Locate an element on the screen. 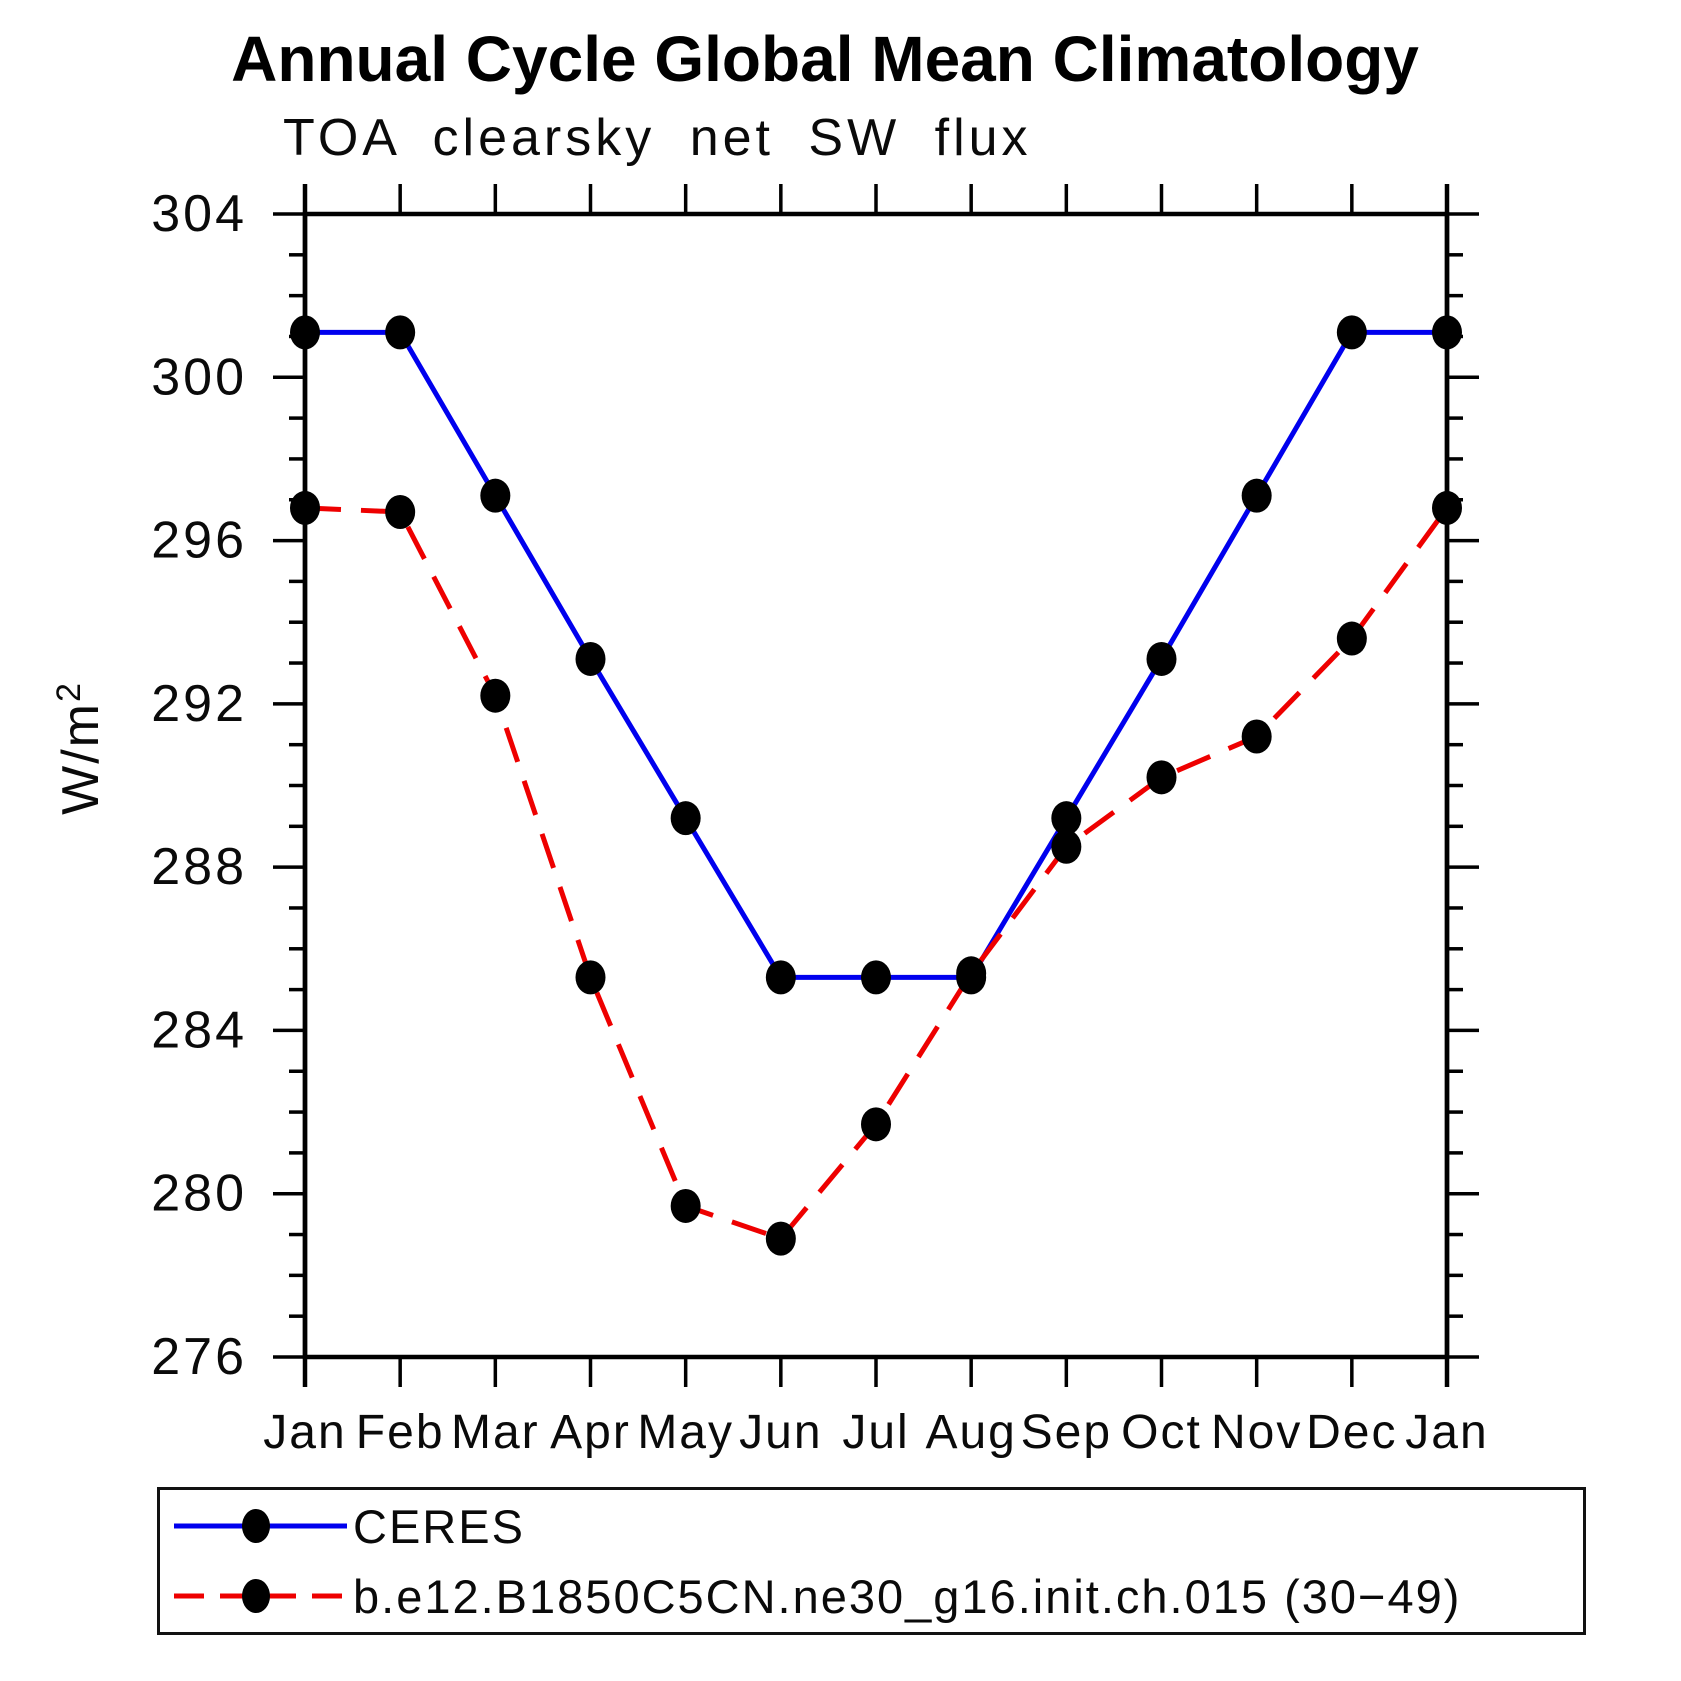  x-tick-label: Oct is located at coordinates (1161, 1432).